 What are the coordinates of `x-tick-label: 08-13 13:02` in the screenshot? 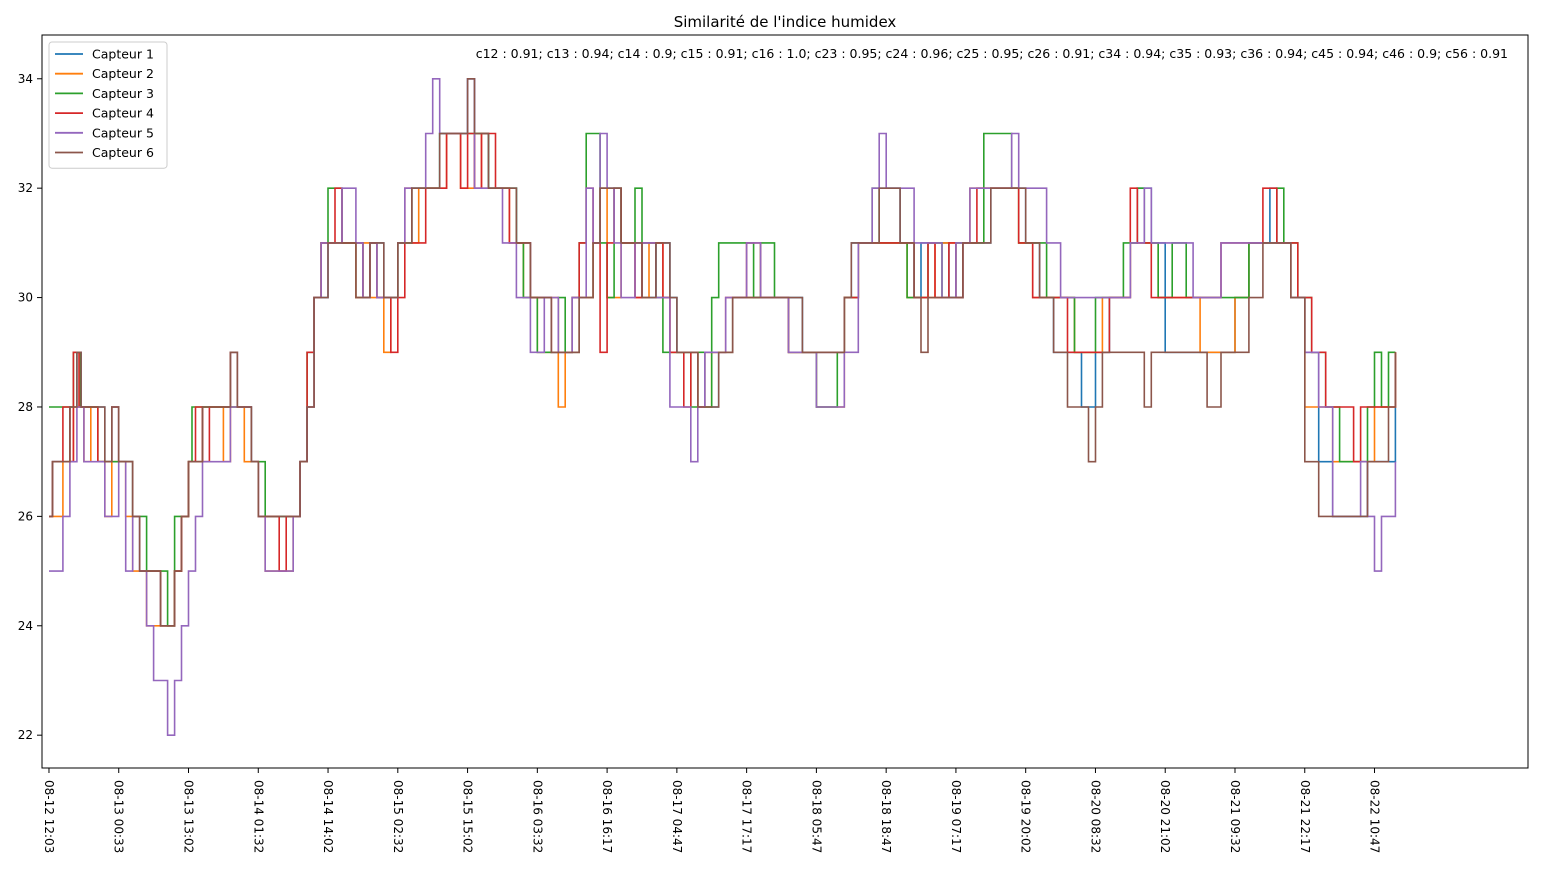 It's located at (189, 816).